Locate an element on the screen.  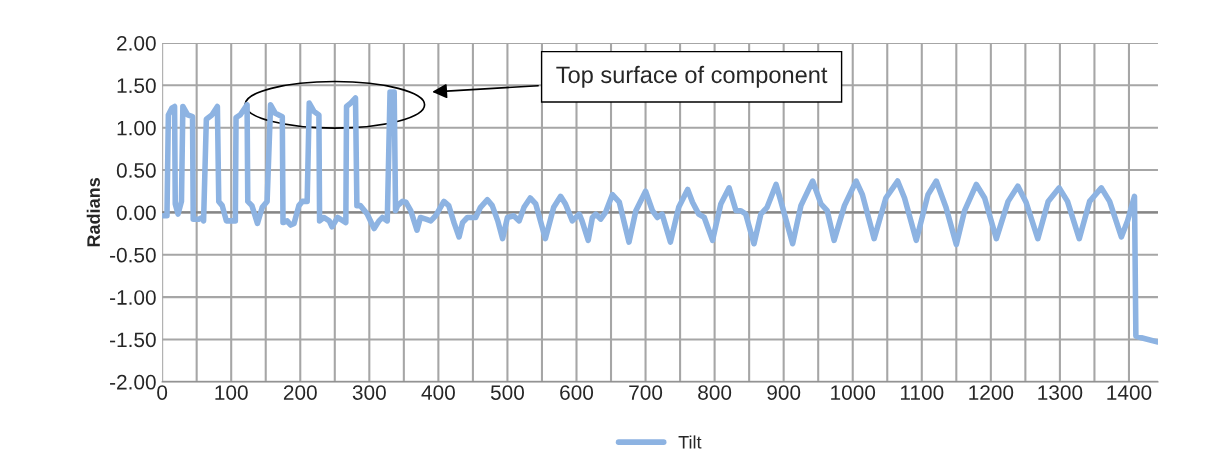
x-tick-label: 700 is located at coordinates (646, 392).